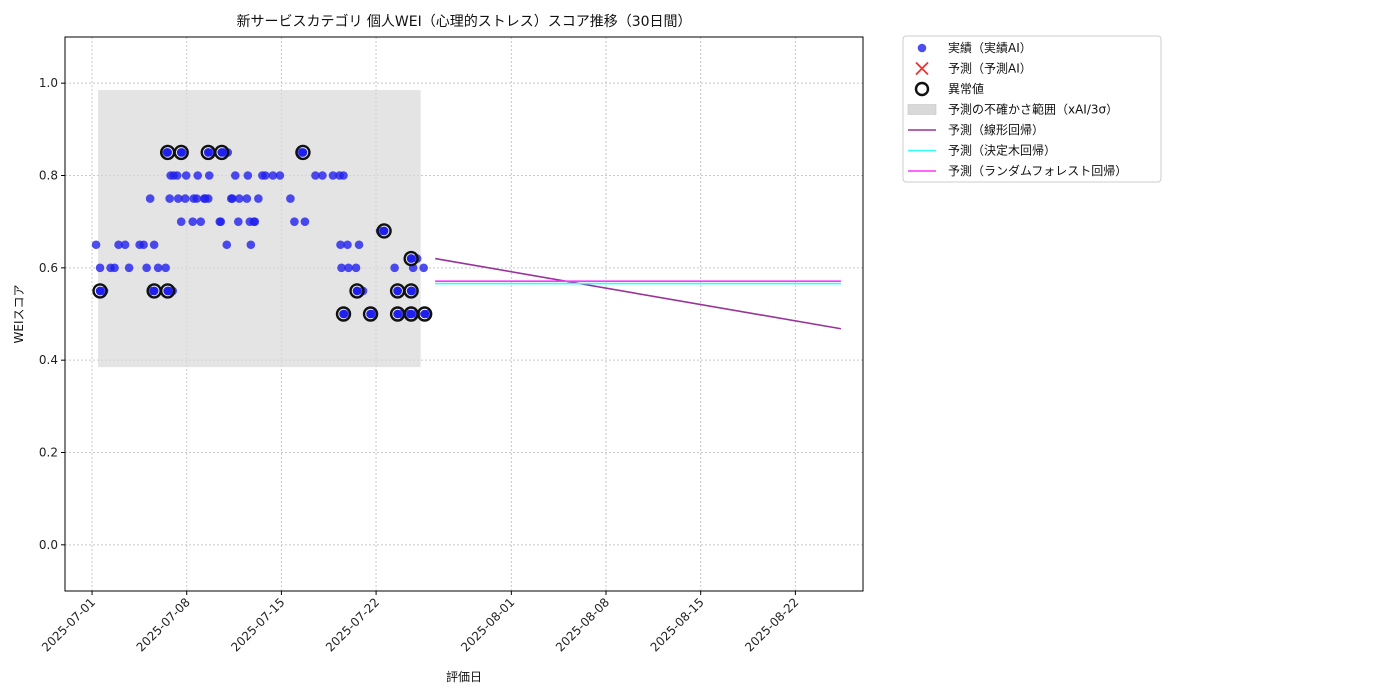 The width and height of the screenshot is (1400, 700). I want to click on x-tick-label: 2025-08-01, so click(487, 624).